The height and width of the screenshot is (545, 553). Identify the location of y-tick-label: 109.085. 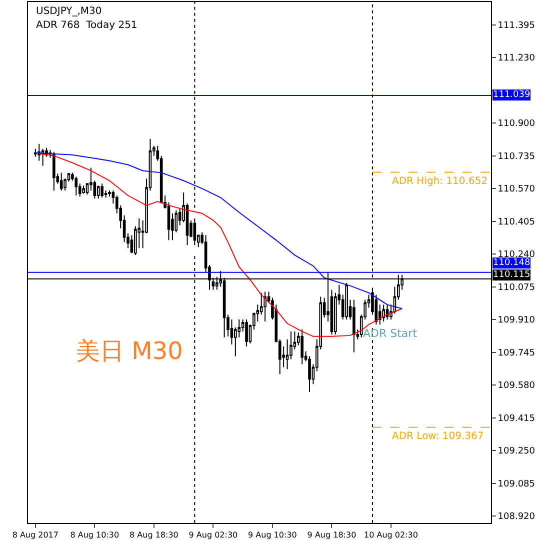
(517, 484).